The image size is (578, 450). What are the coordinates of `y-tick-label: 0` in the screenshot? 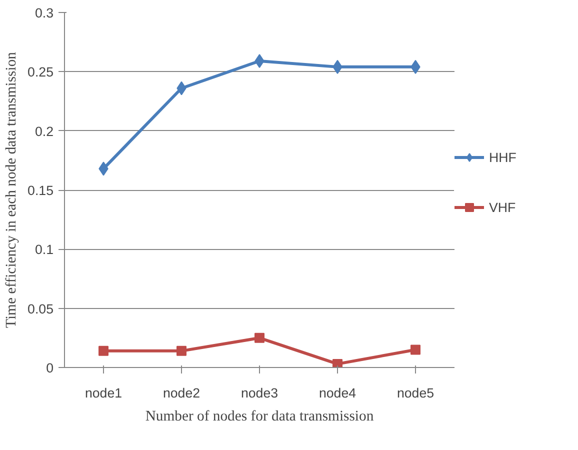 It's located at (50, 368).